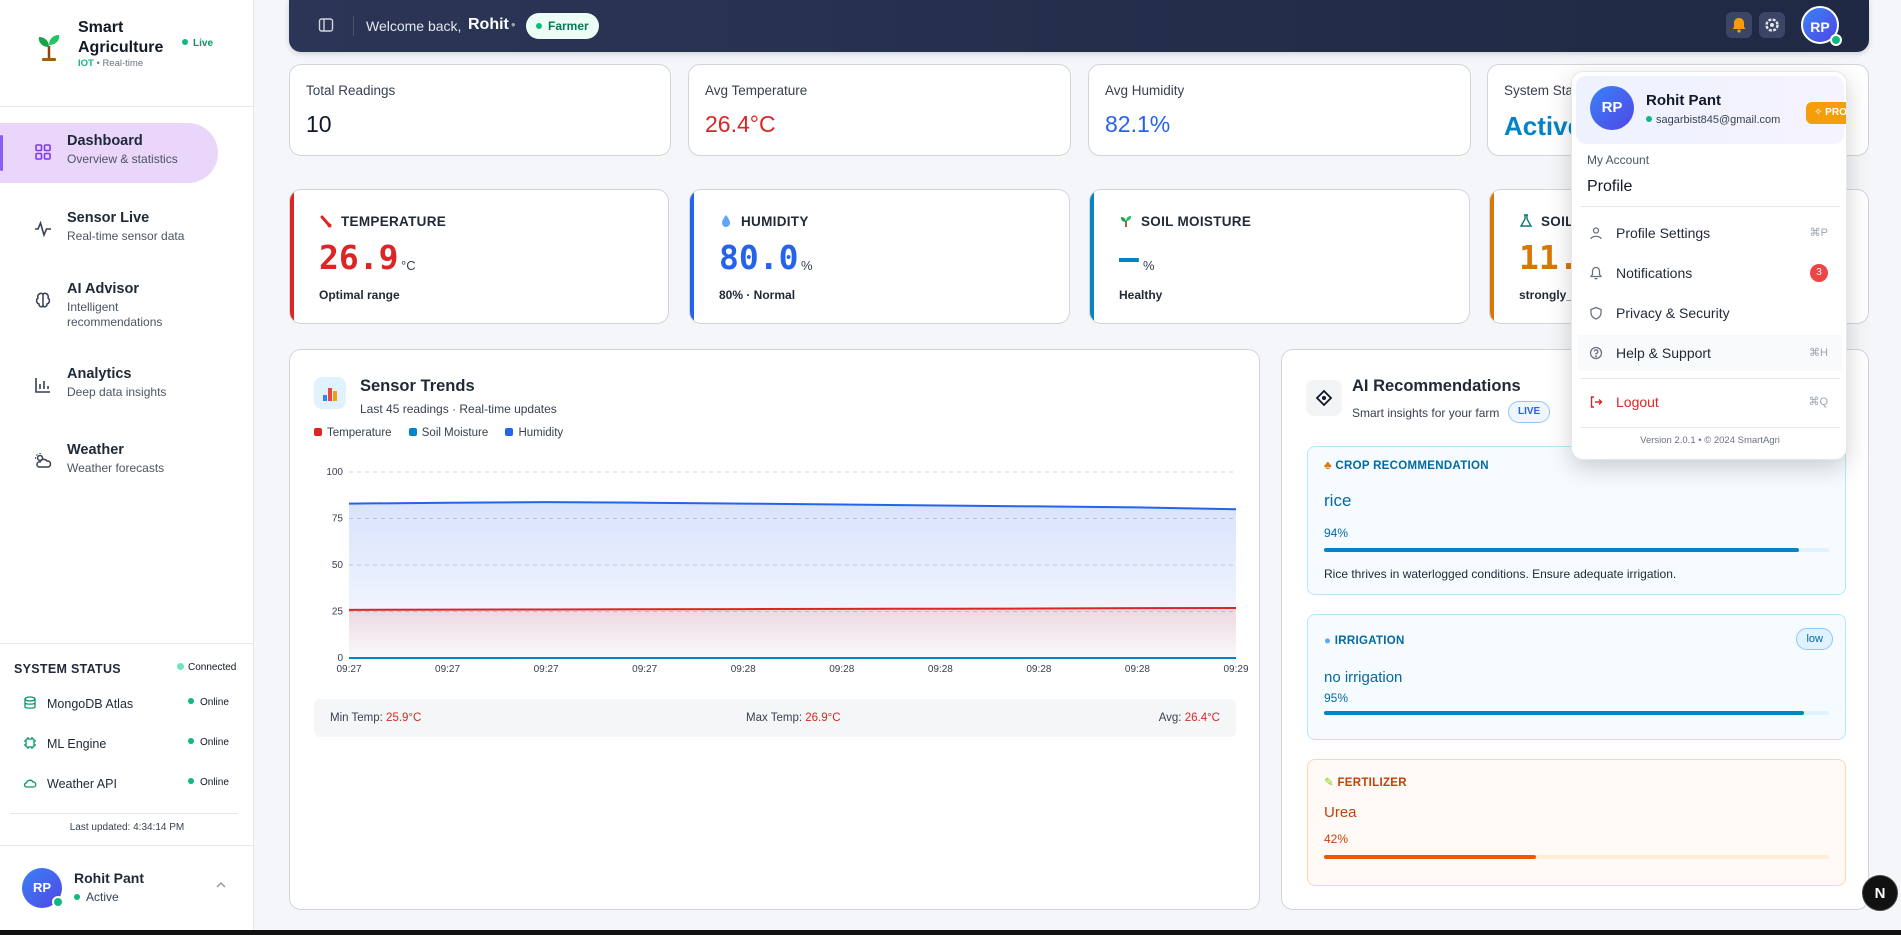 The image size is (1901, 935). What do you see at coordinates (447, 669) in the screenshot?
I see `x-tick-label: 09:27` at bounding box center [447, 669].